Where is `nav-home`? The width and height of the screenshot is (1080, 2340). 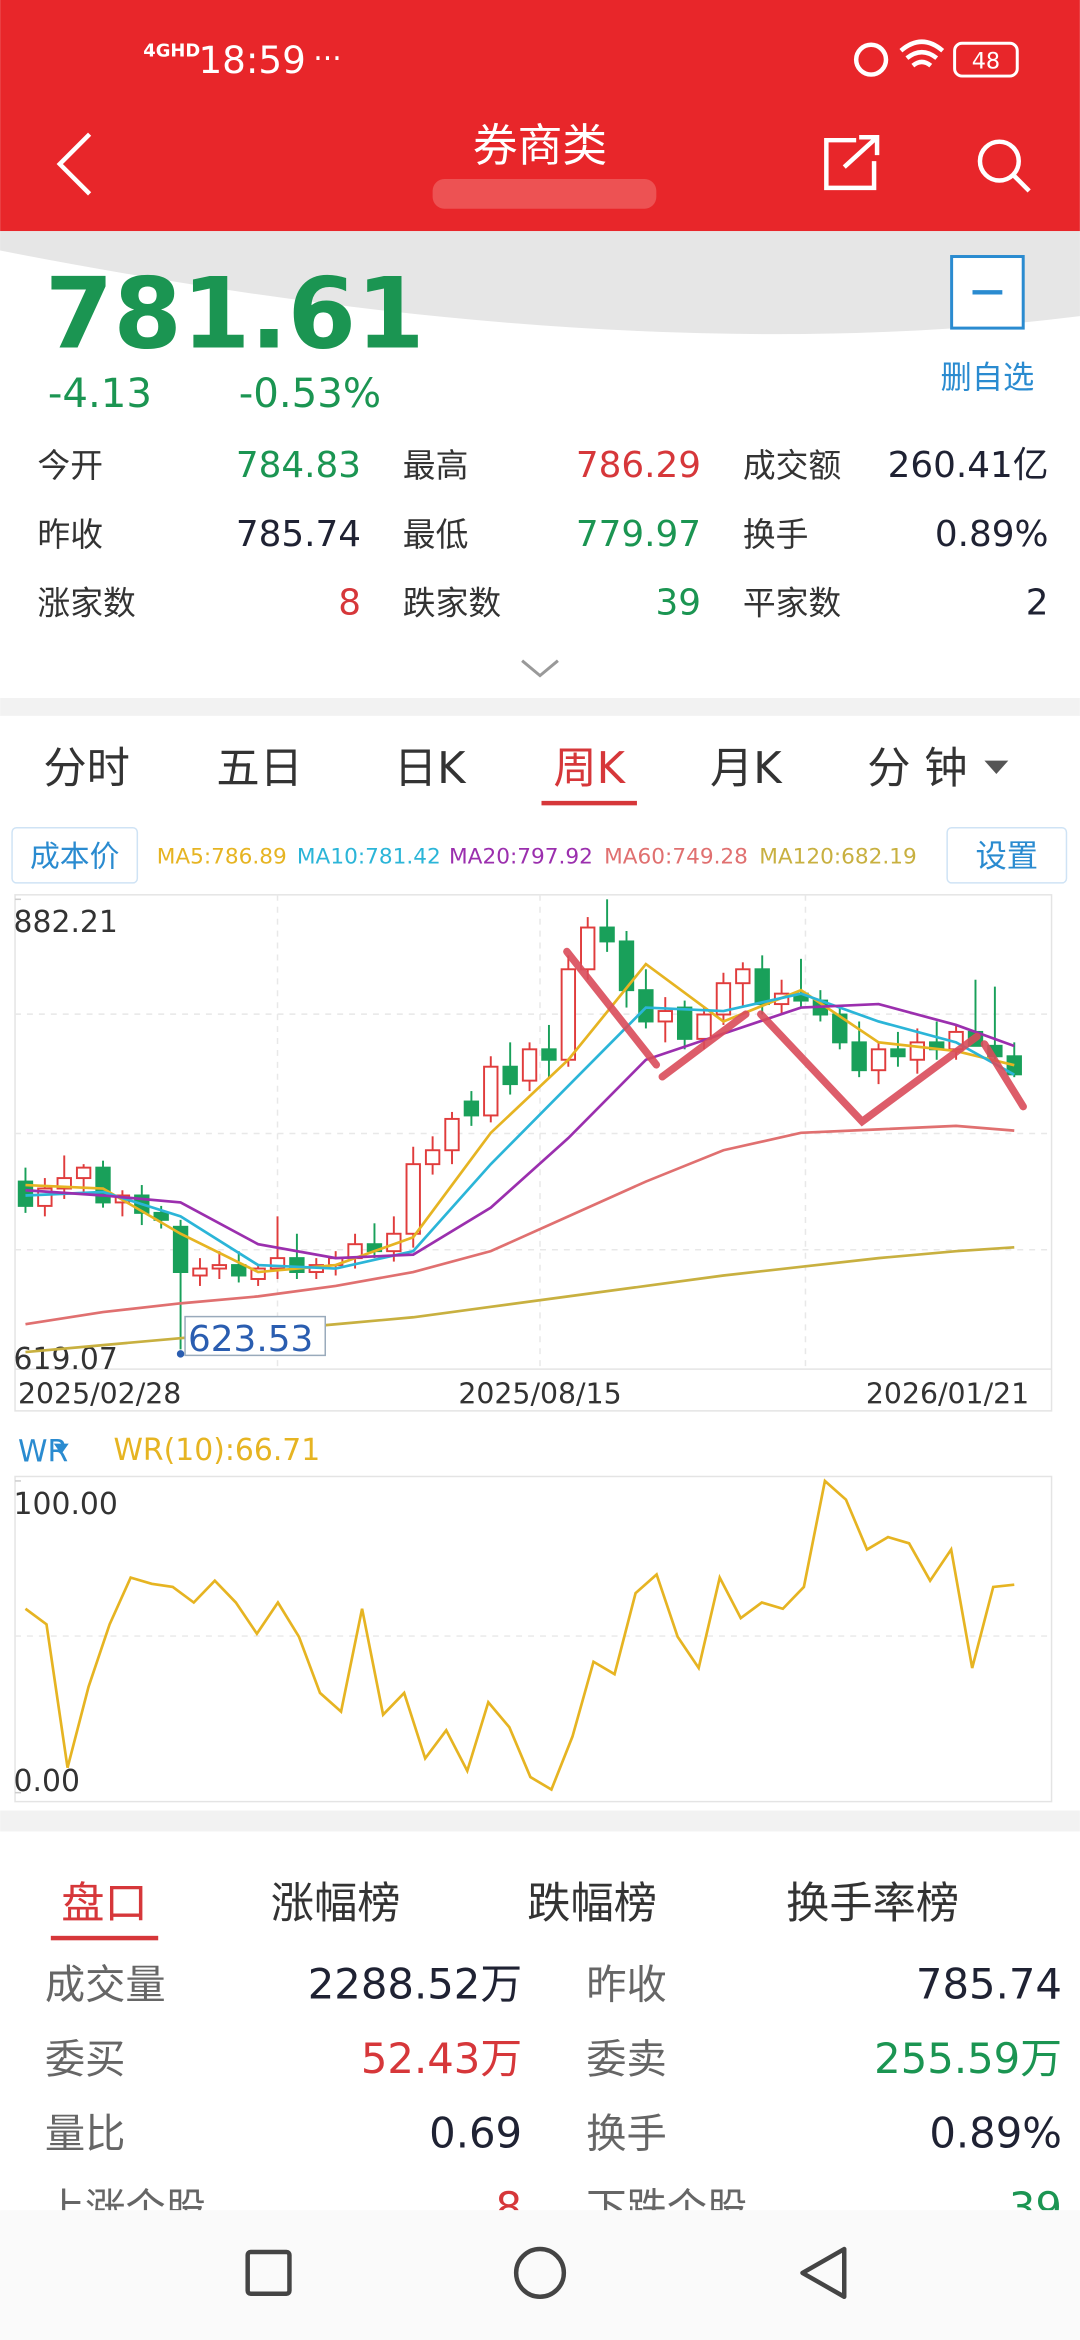
nav-home is located at coordinates (540, 2272).